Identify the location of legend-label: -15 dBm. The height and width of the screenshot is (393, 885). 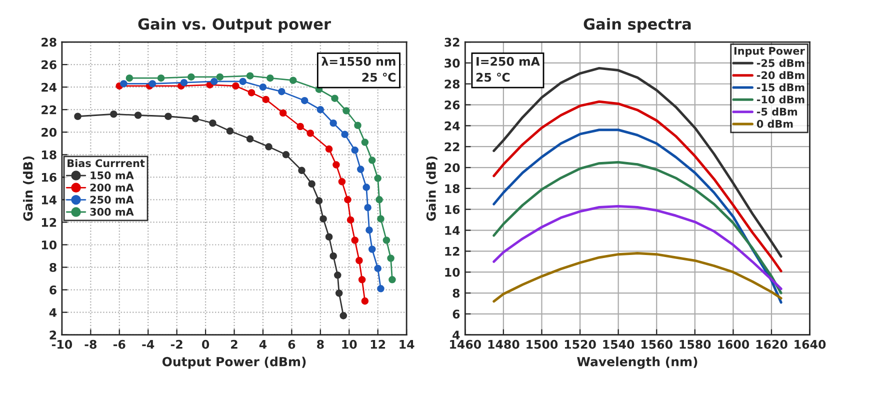
(780, 87).